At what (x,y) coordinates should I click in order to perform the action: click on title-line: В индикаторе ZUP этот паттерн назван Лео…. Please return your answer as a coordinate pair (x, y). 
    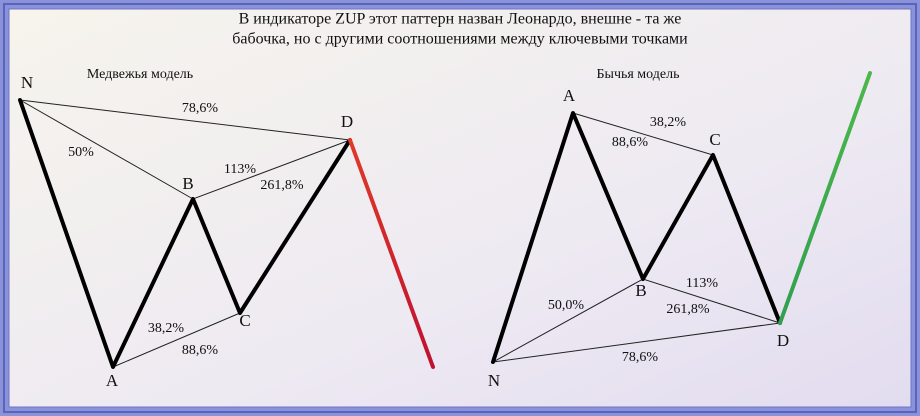
    Looking at the image, I should click on (460, 19).